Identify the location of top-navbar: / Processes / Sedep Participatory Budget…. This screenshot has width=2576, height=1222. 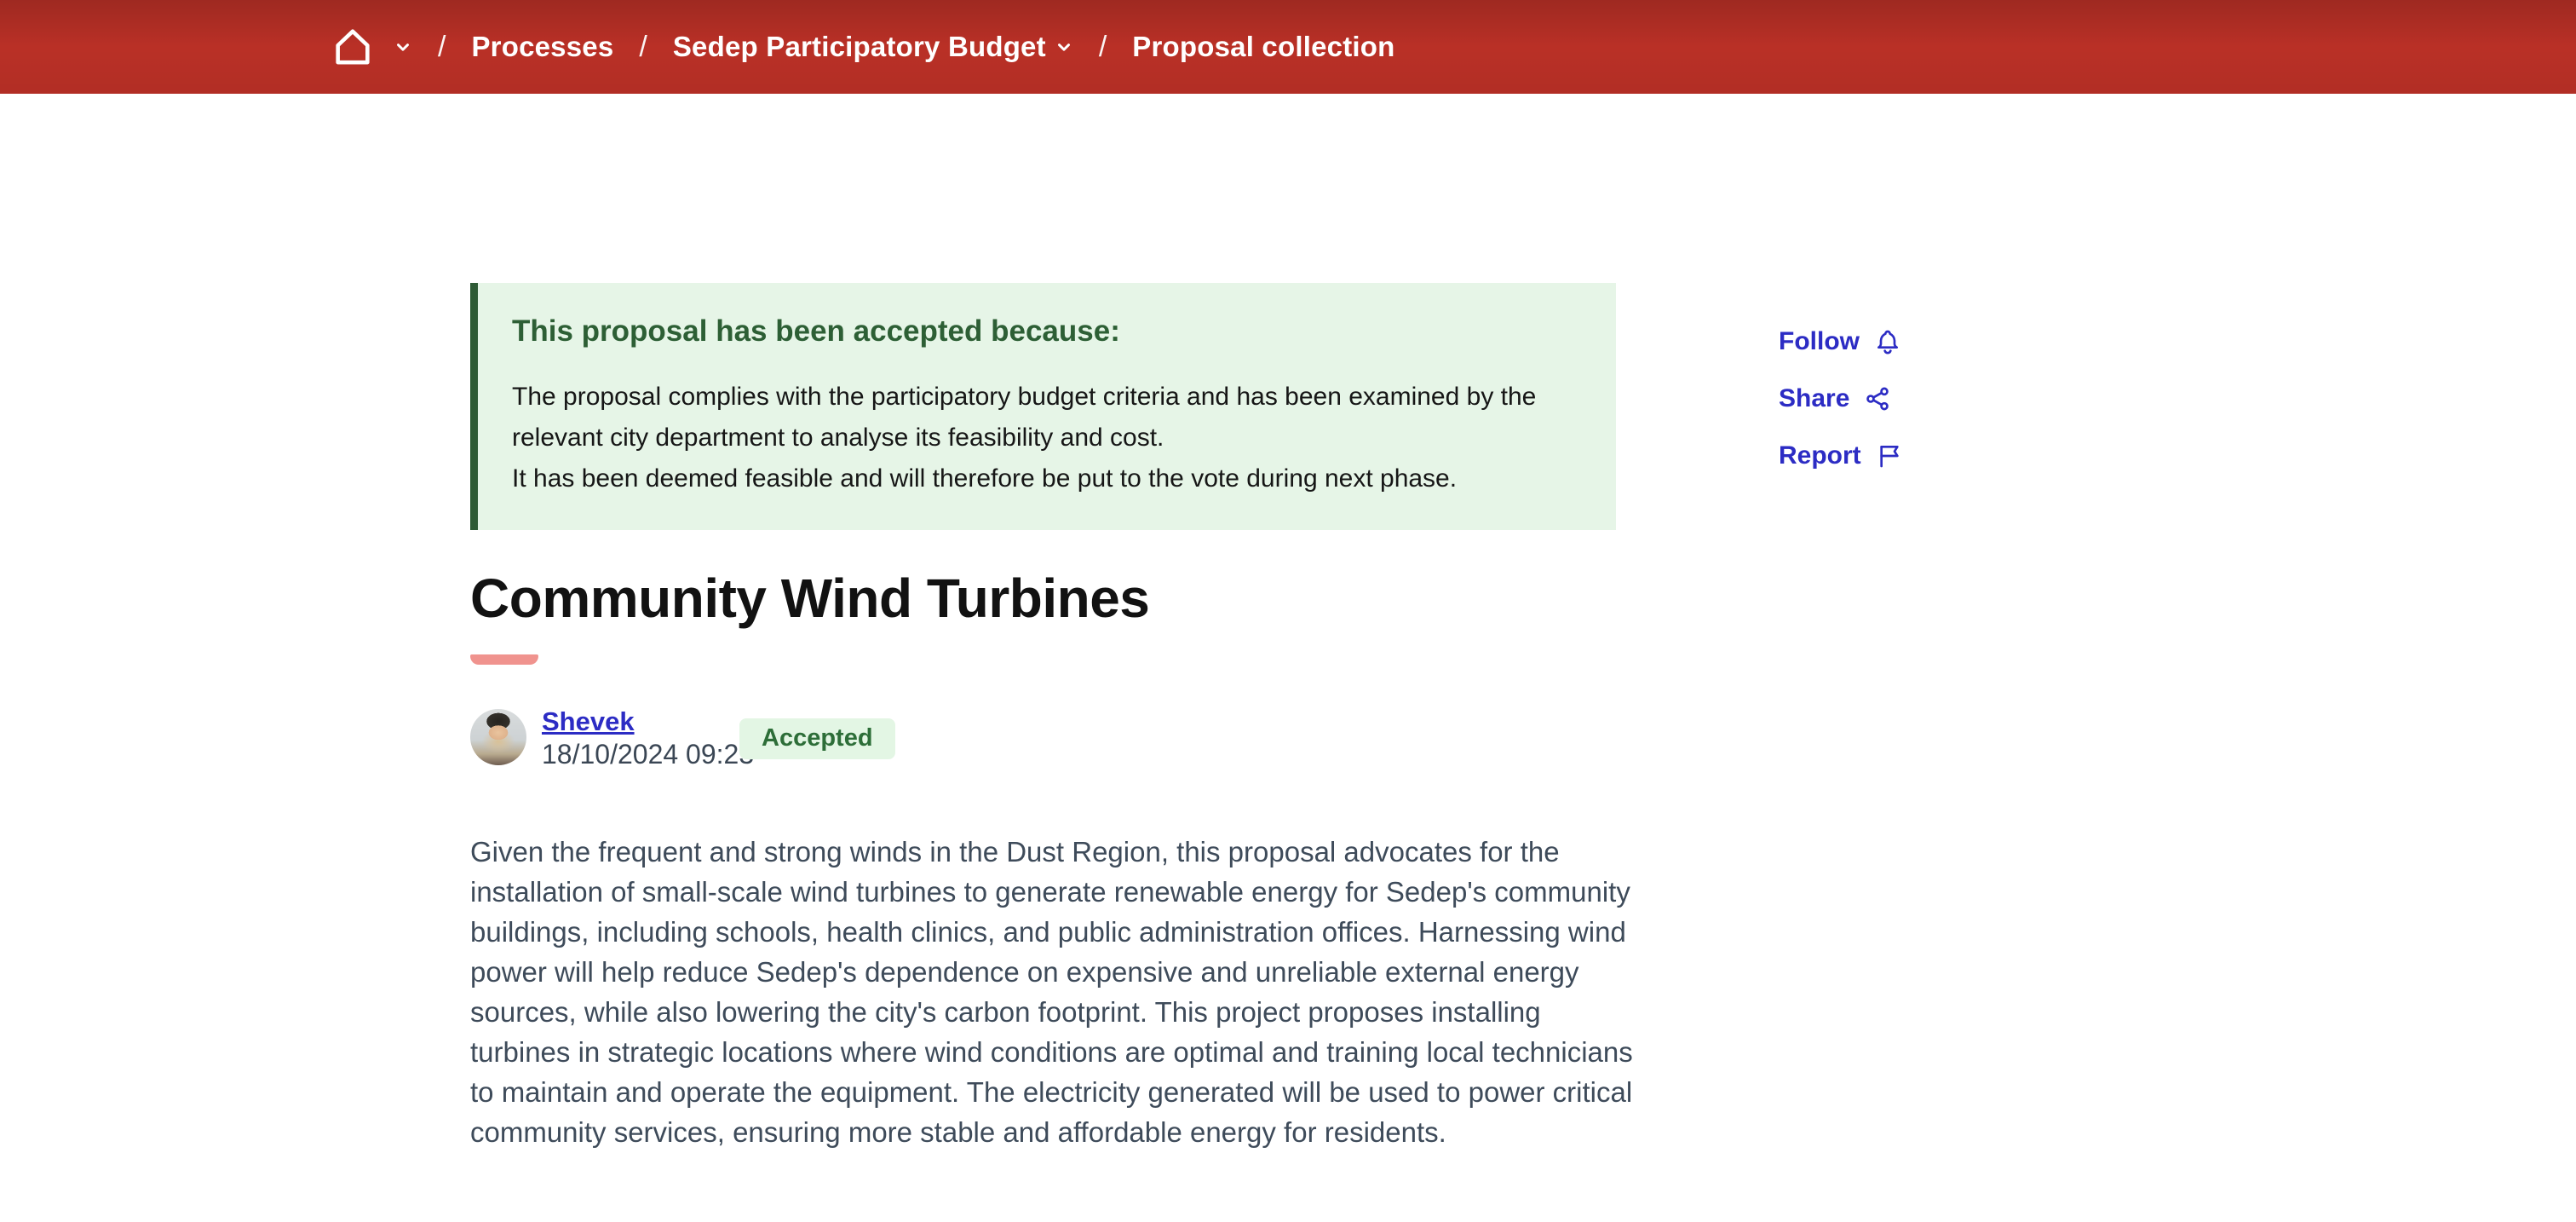
(1288, 47).